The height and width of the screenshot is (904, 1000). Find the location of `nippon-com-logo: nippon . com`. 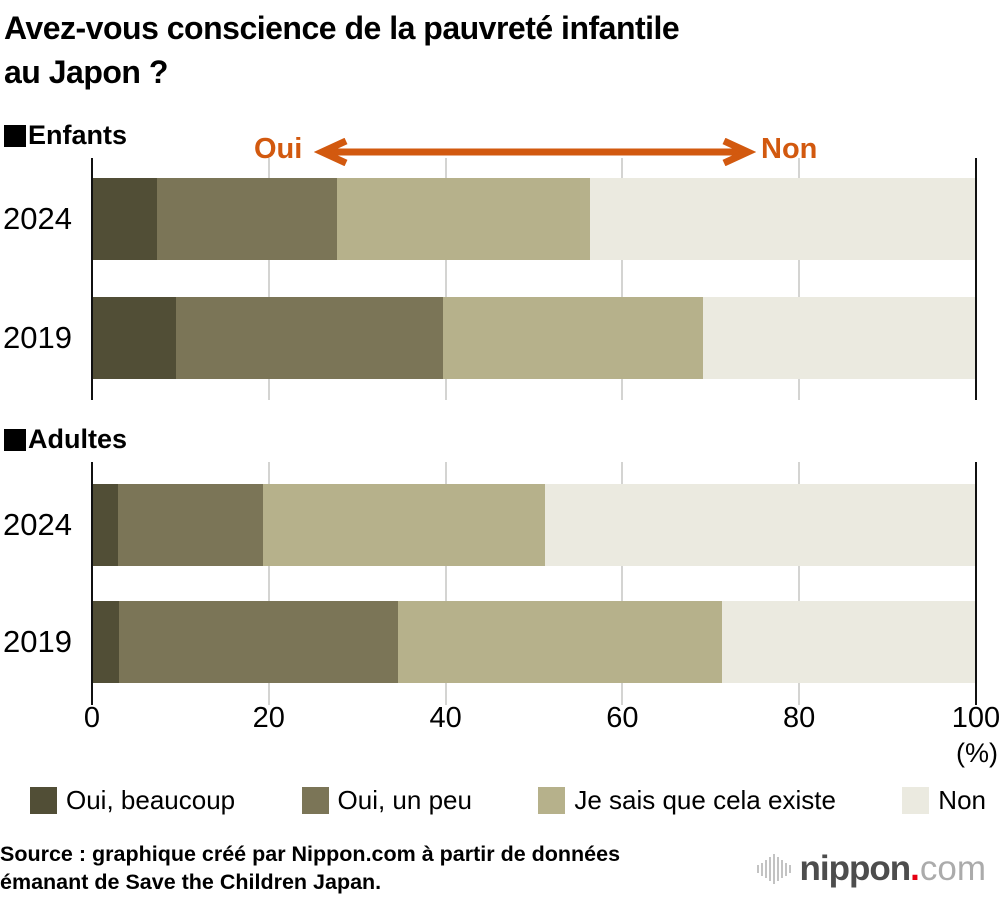

nippon-com-logo: nippon . com is located at coordinates (871, 869).